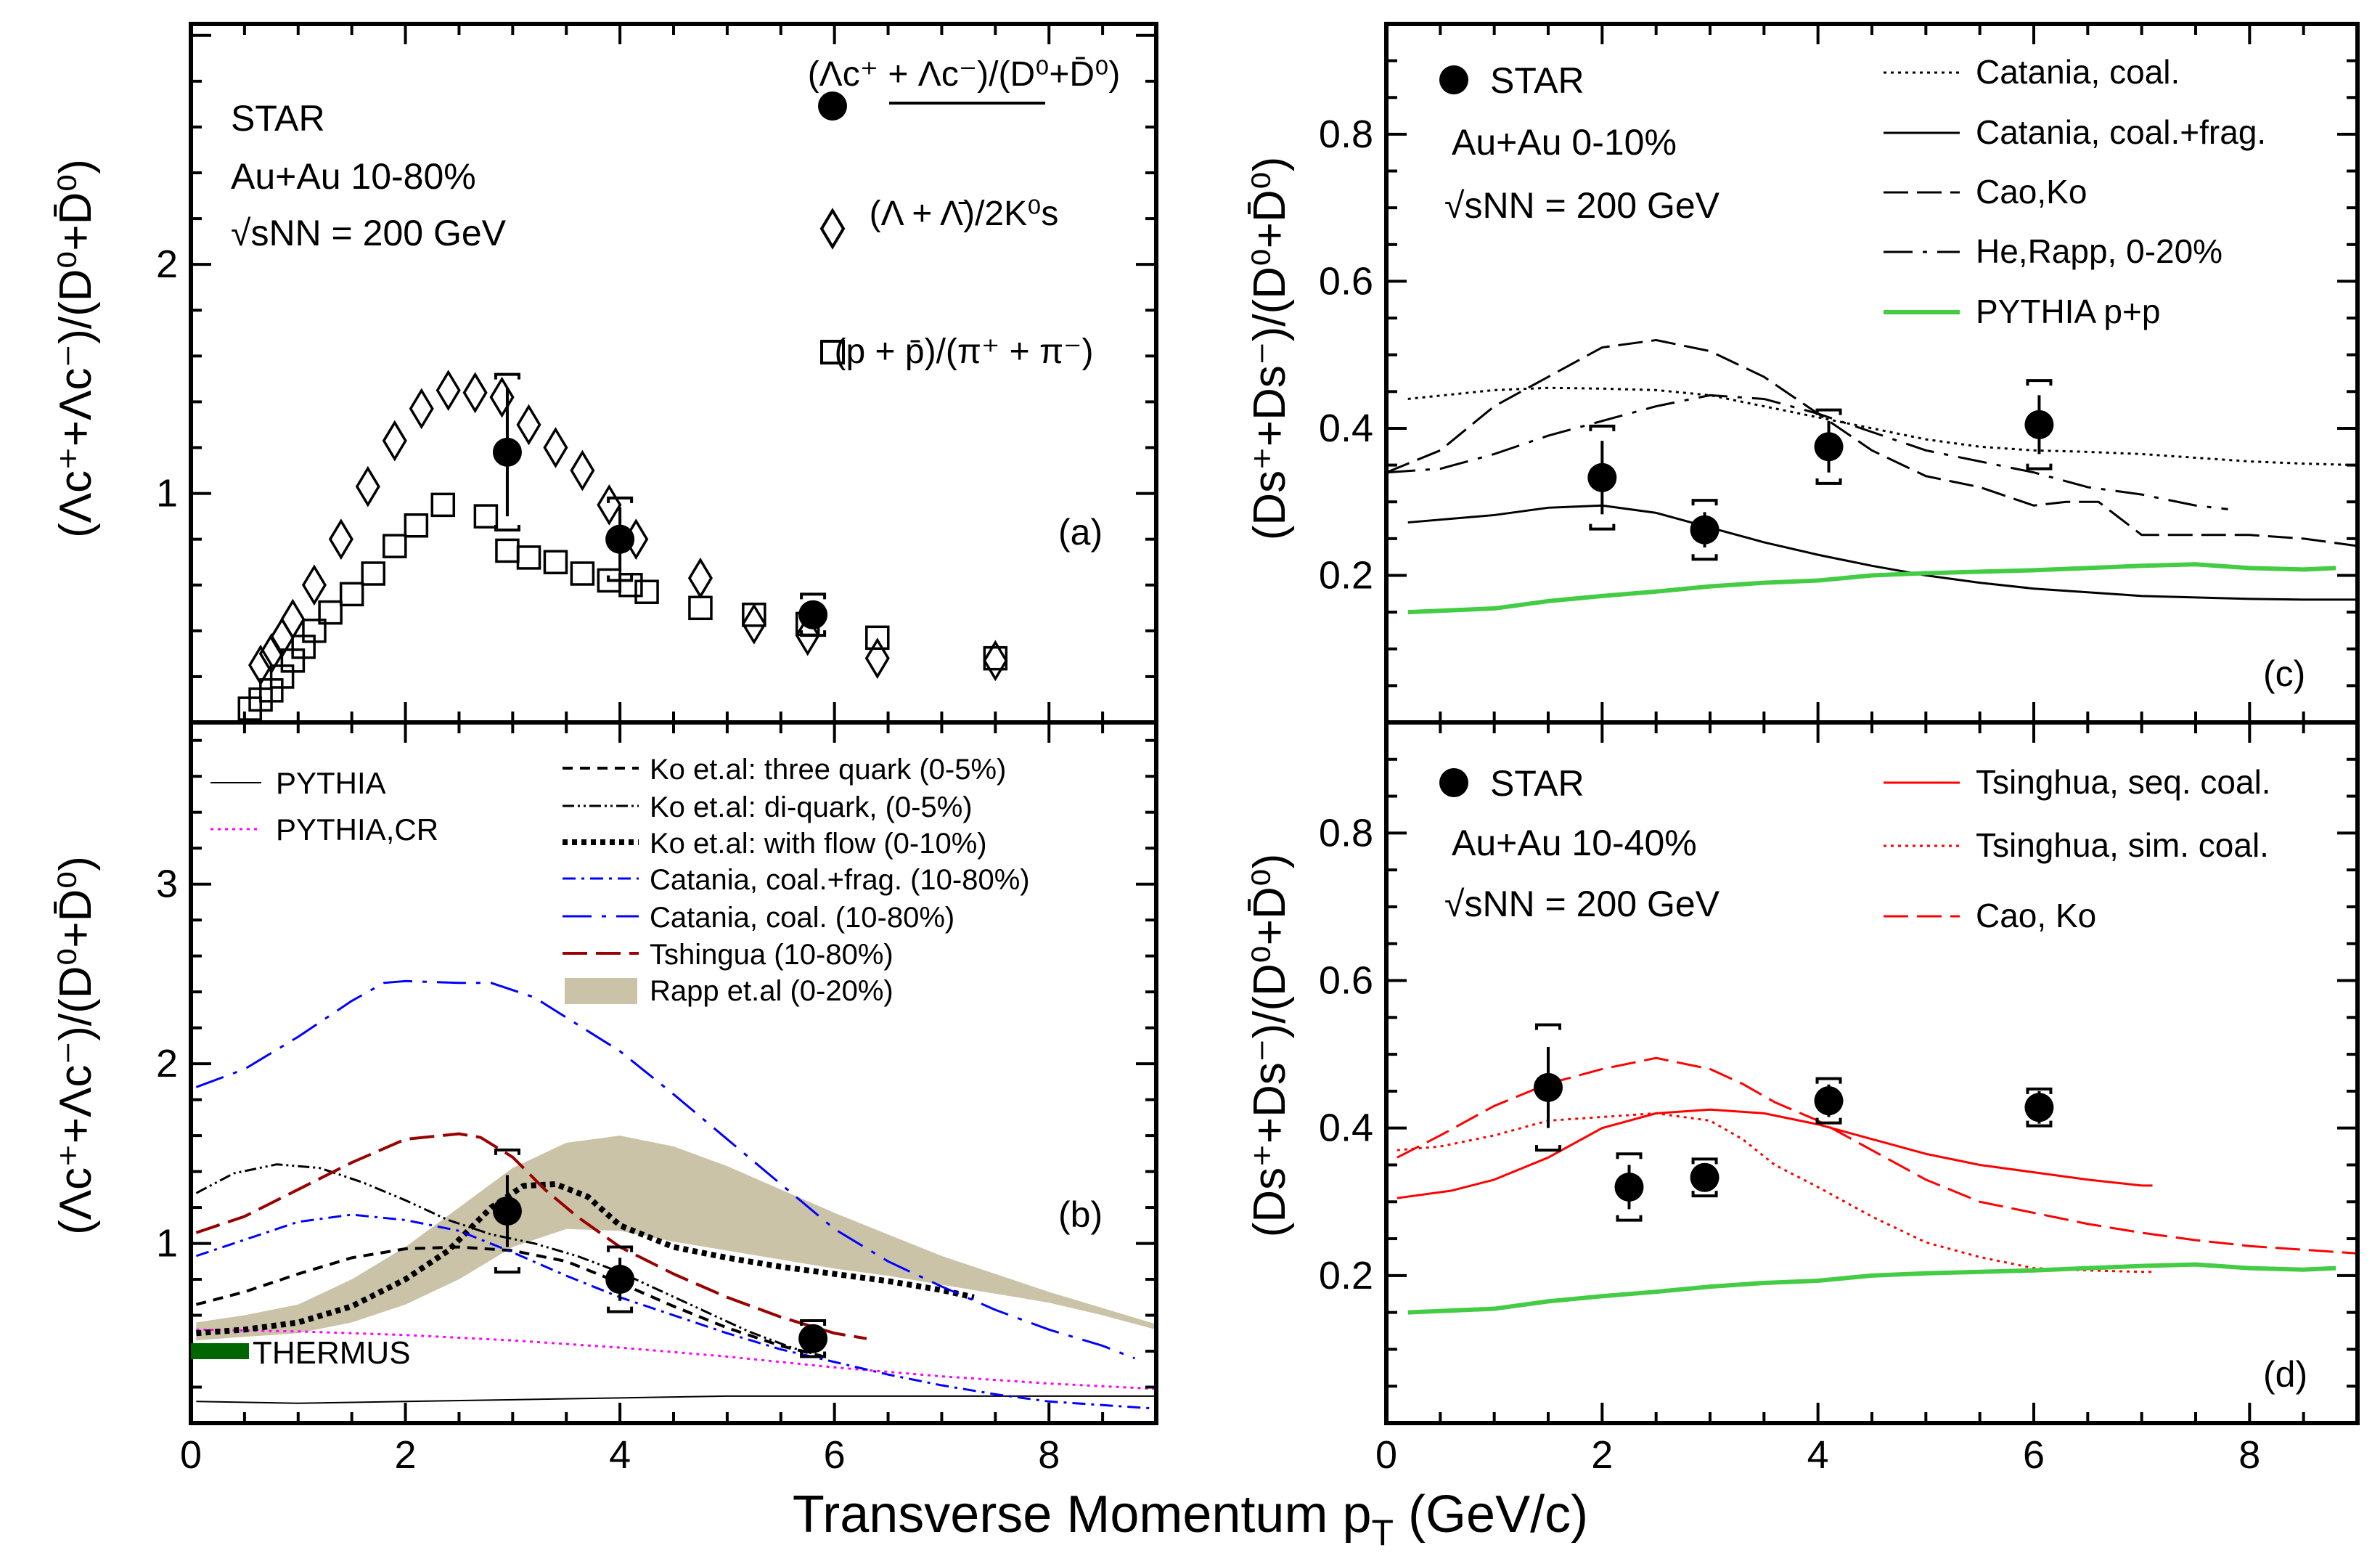 The image size is (2380, 1561). I want to click on panel-a-energy: √sNN = 200 GeV, so click(369, 233).